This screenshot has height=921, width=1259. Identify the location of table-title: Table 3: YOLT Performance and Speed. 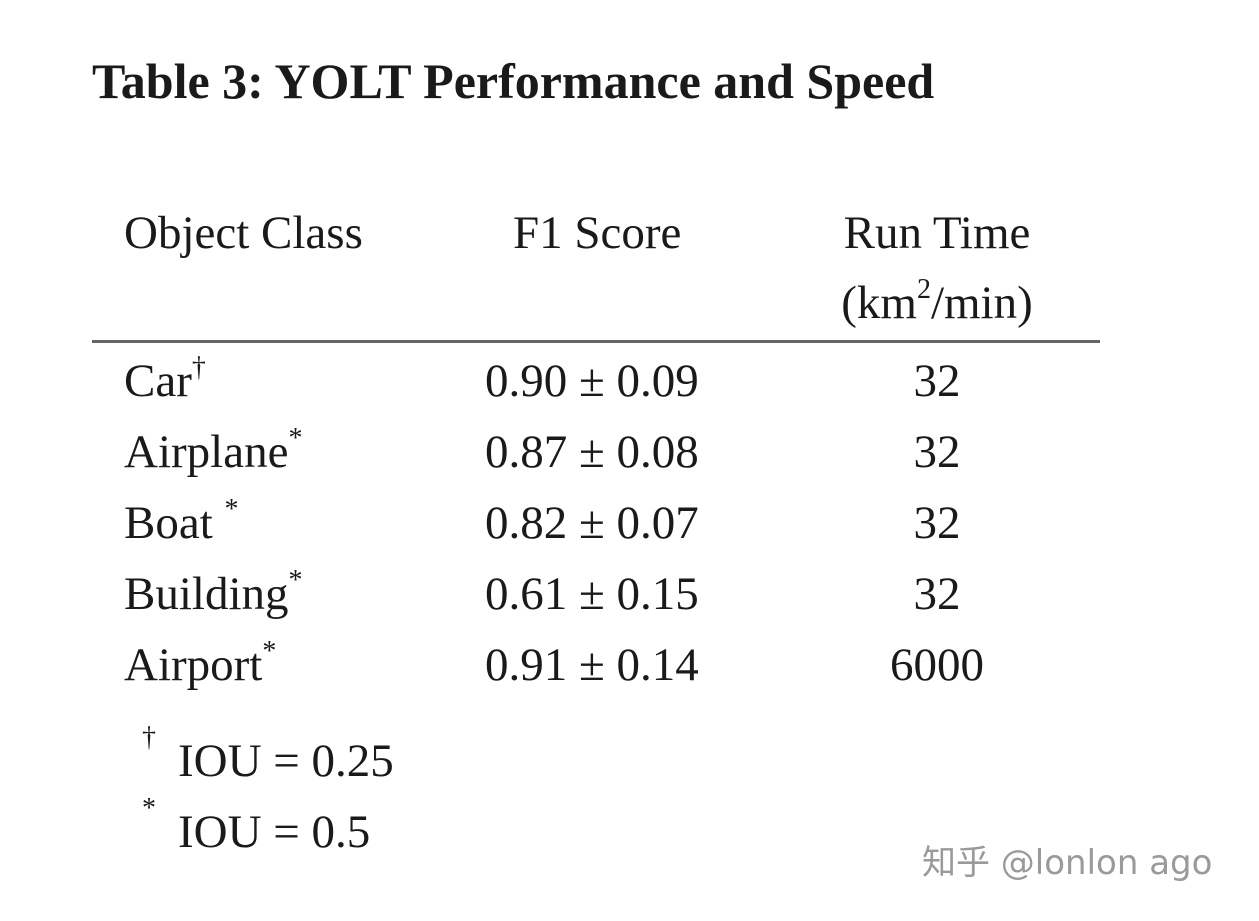
(513, 81).